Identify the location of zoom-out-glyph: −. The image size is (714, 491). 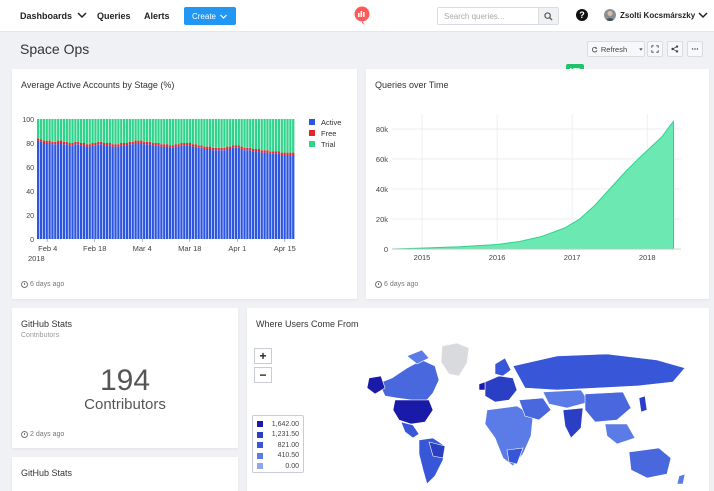
(263, 375).